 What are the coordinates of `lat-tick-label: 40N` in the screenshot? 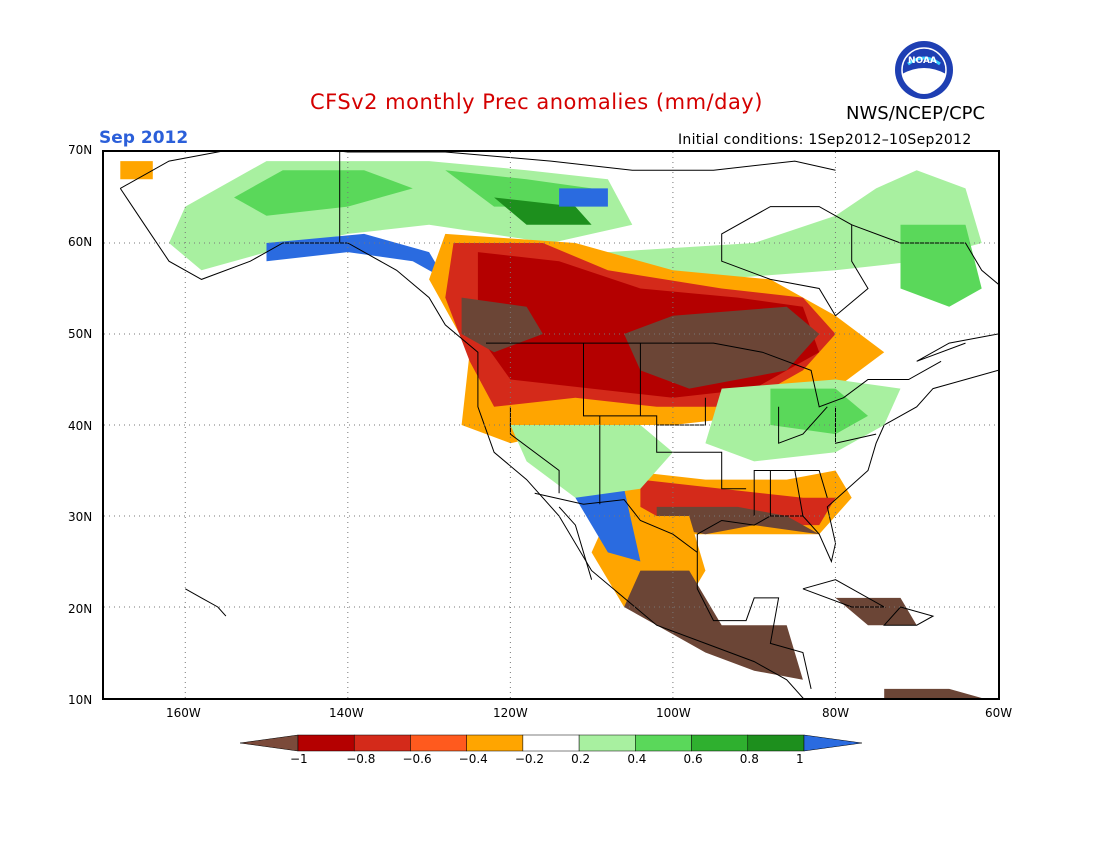 It's located at (80, 426).